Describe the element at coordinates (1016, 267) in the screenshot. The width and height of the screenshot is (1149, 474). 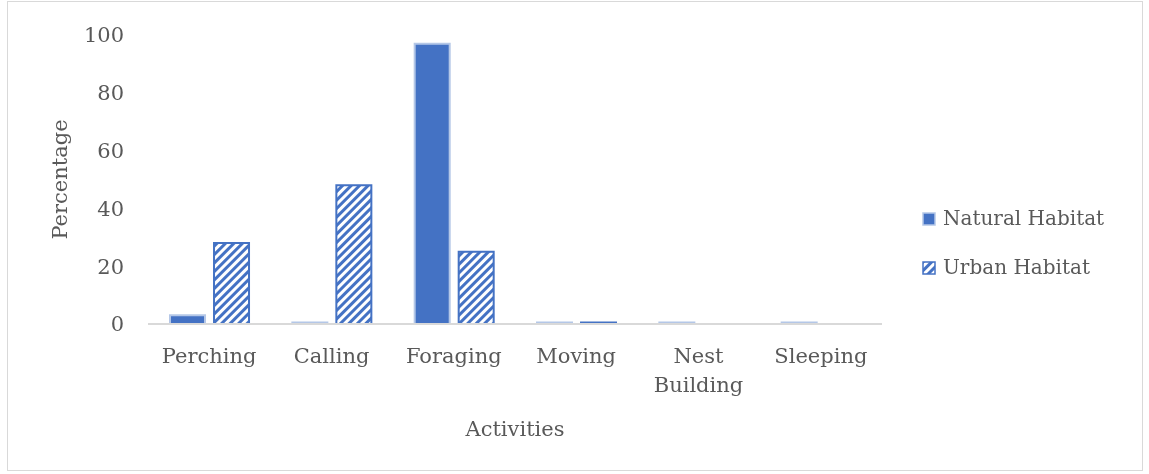
I see `legend-label: Urban Habitat` at that location.